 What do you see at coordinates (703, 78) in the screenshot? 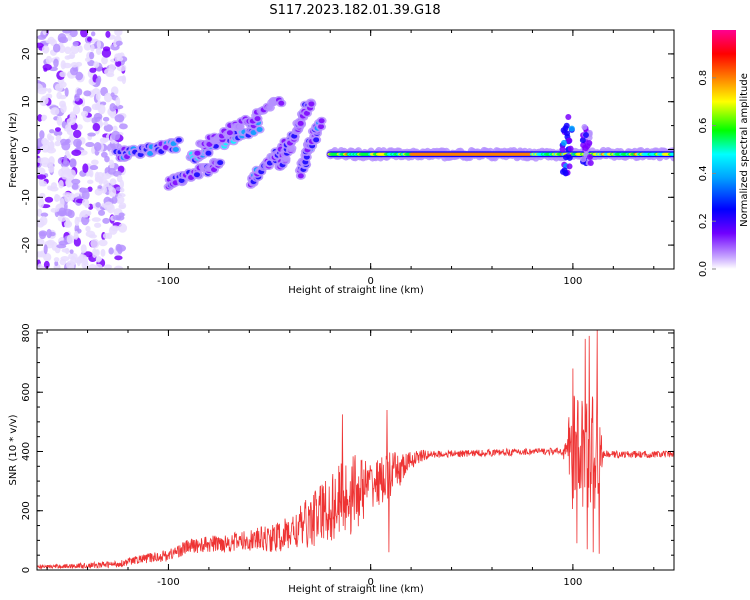
I see `colorbar-tick-label: 0.8` at bounding box center [703, 78].